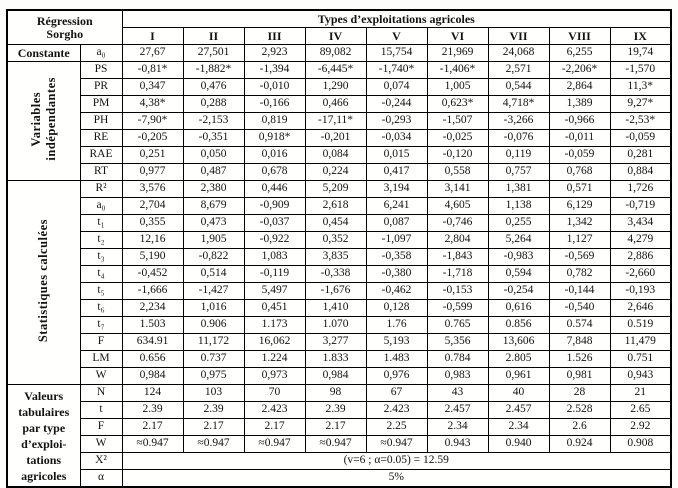  I want to click on table-cell: 28, so click(579, 393).